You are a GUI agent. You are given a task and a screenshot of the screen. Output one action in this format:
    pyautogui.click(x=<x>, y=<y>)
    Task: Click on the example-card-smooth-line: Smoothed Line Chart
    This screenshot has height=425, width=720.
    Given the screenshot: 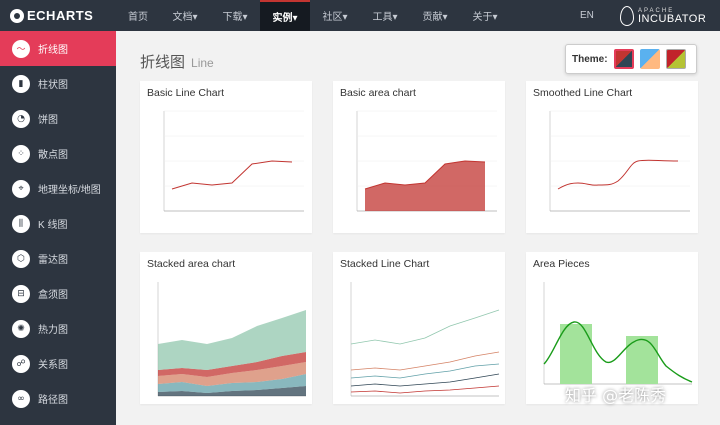 What is the action you would take?
    pyautogui.click(x=612, y=157)
    